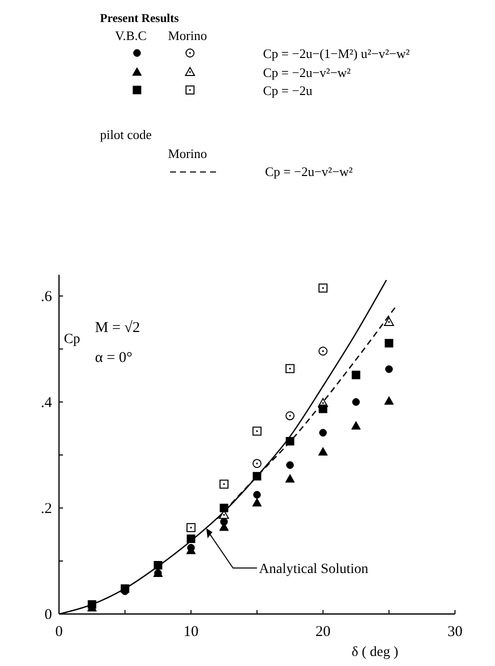 This screenshot has height=666, width=495. What do you see at coordinates (288, 90) in the screenshot?
I see `text: Cp = −2u` at bounding box center [288, 90].